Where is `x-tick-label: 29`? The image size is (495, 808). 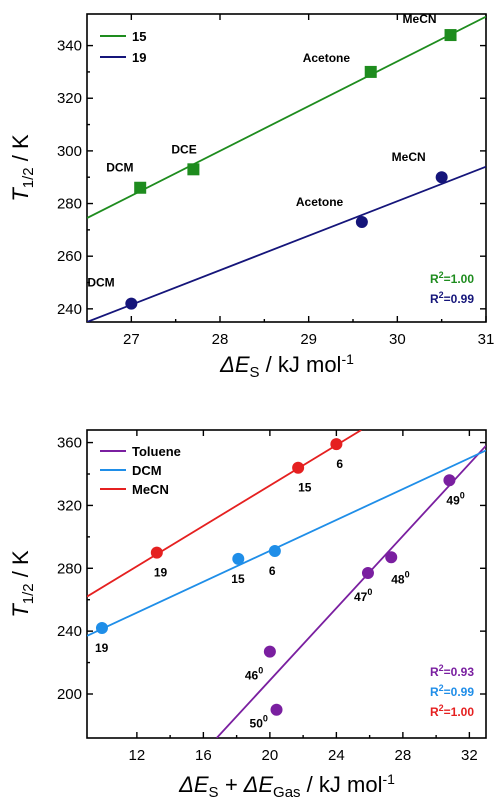 x-tick-label: 29 is located at coordinates (308, 339).